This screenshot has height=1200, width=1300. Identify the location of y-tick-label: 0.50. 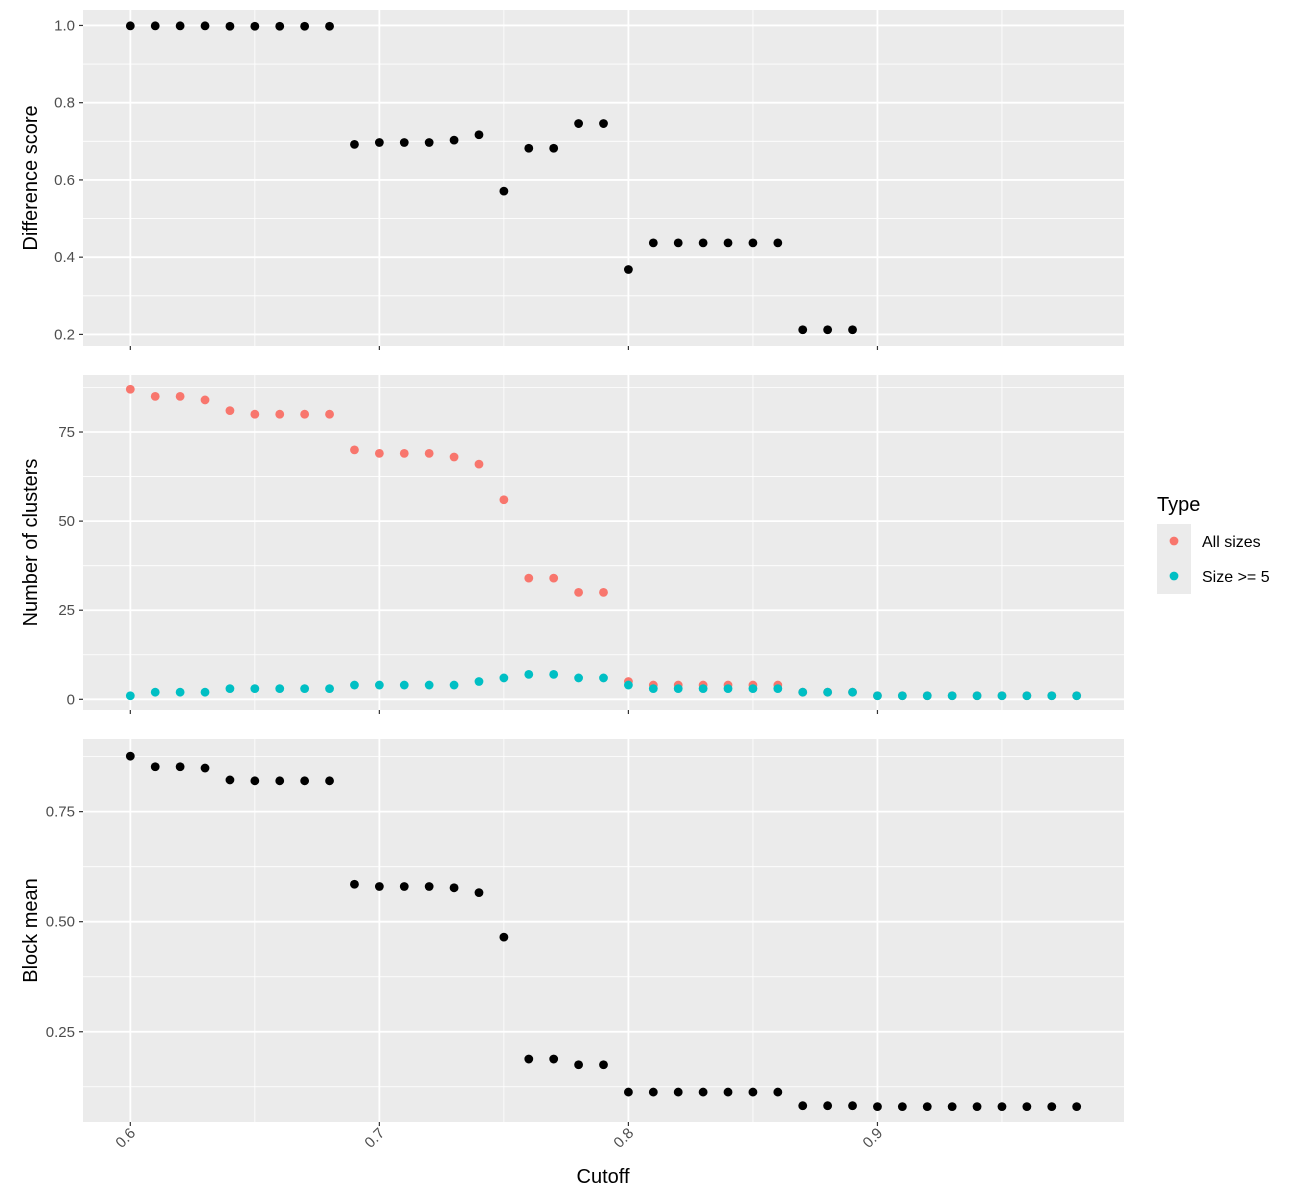
(60, 922).